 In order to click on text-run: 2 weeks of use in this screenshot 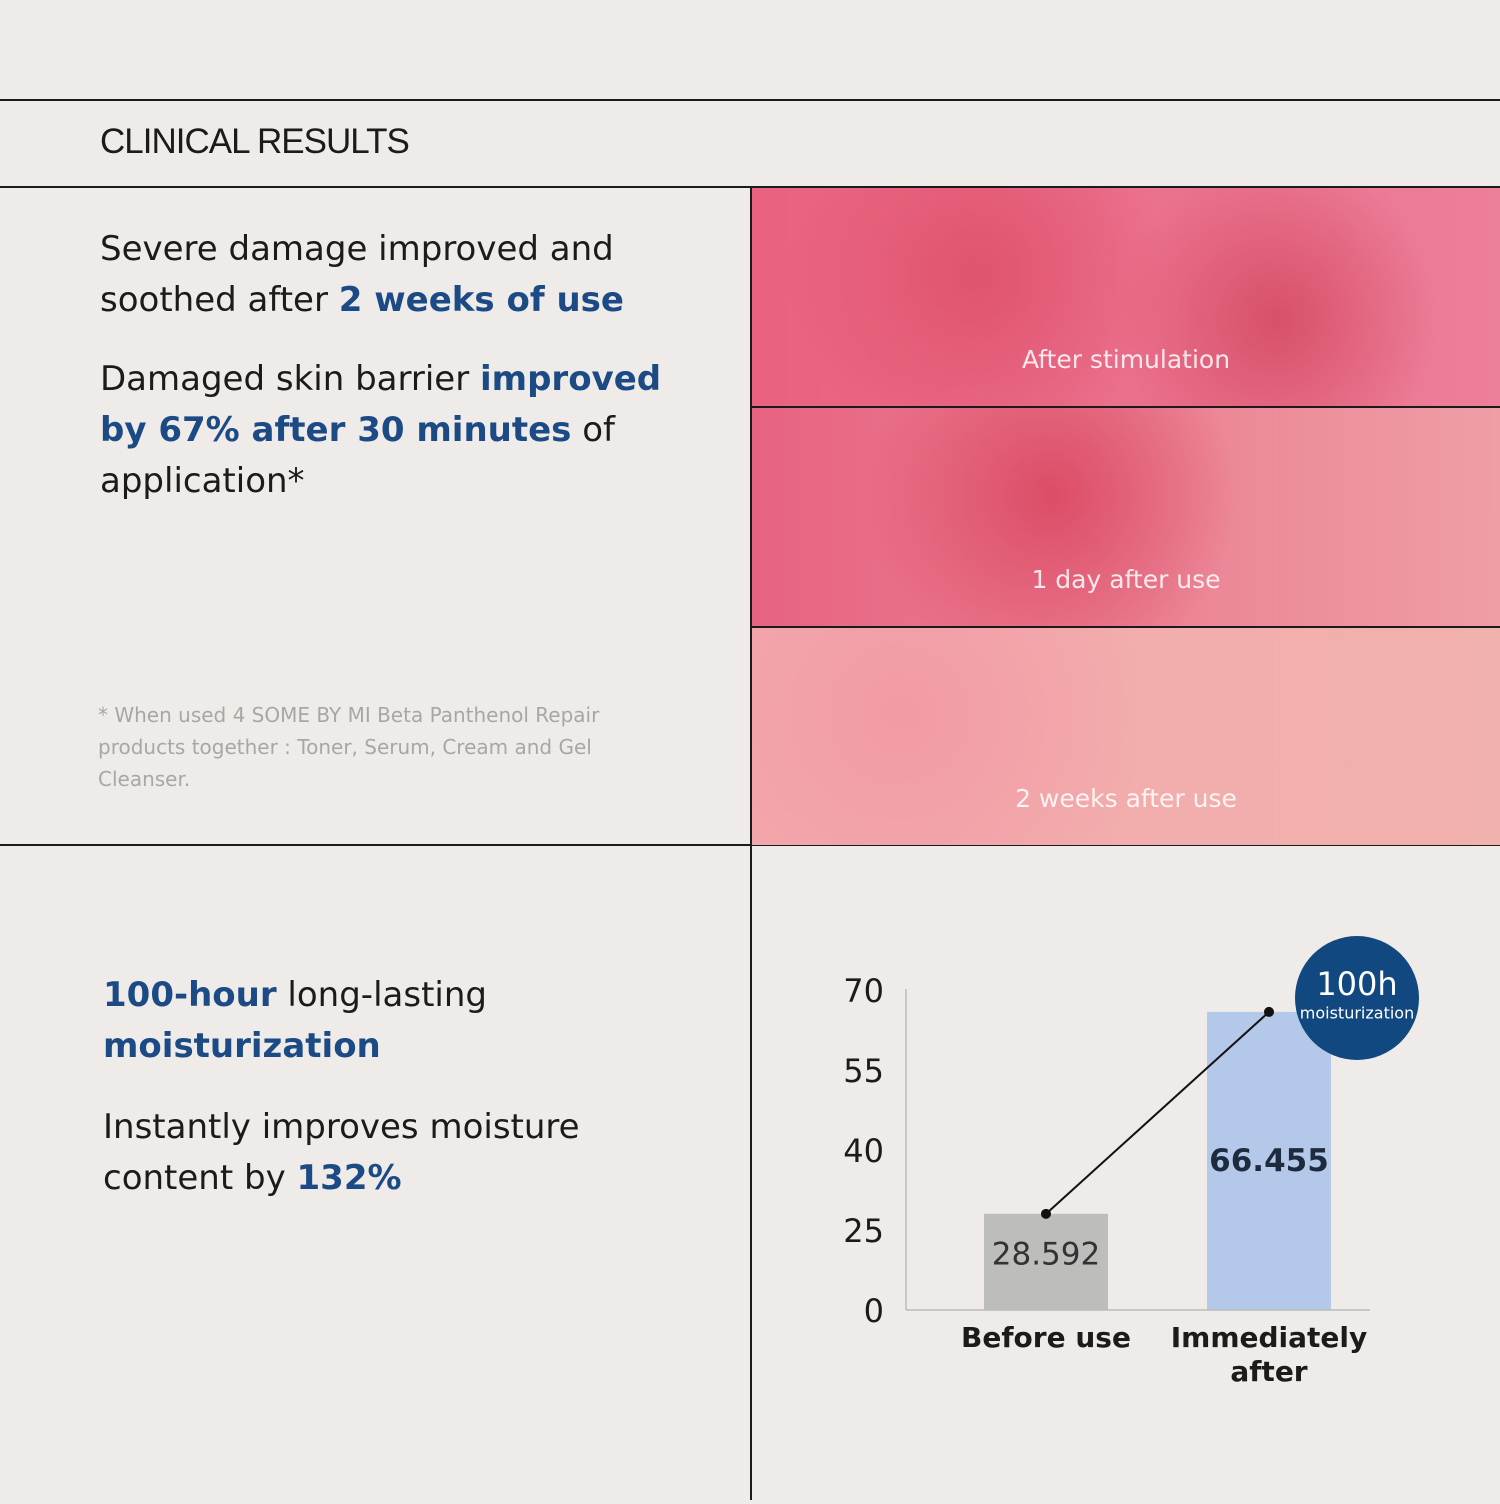, I will do `click(481, 300)`.